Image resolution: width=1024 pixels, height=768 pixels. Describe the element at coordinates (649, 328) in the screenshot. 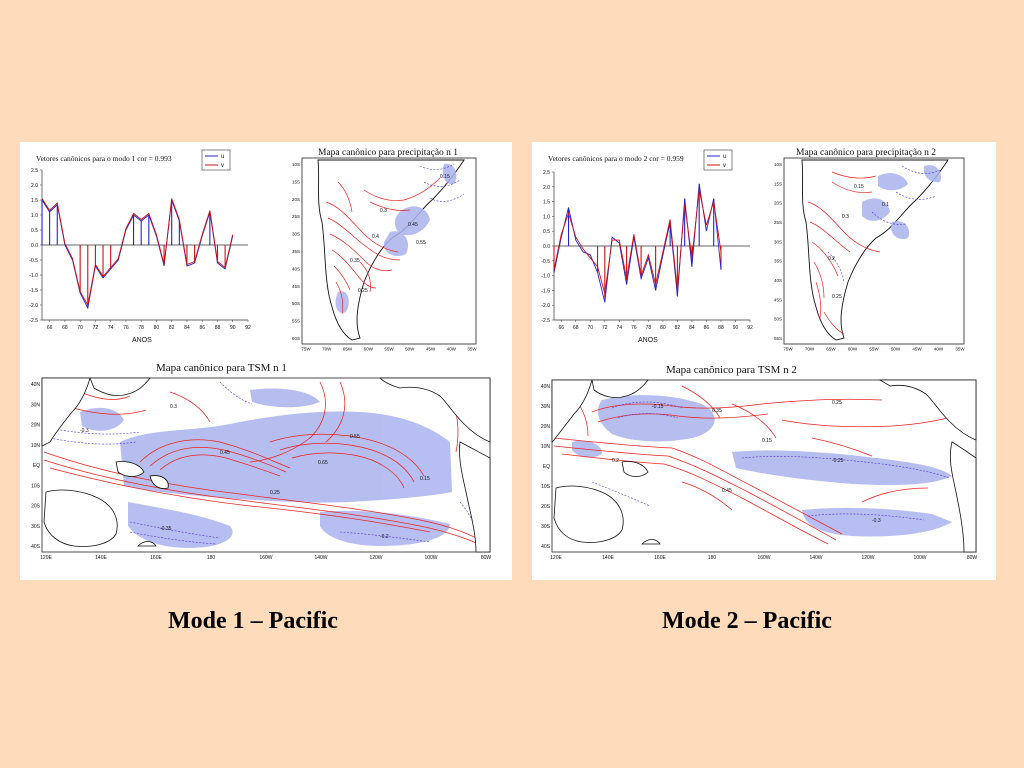

I see `x-tick-label: 78` at that location.